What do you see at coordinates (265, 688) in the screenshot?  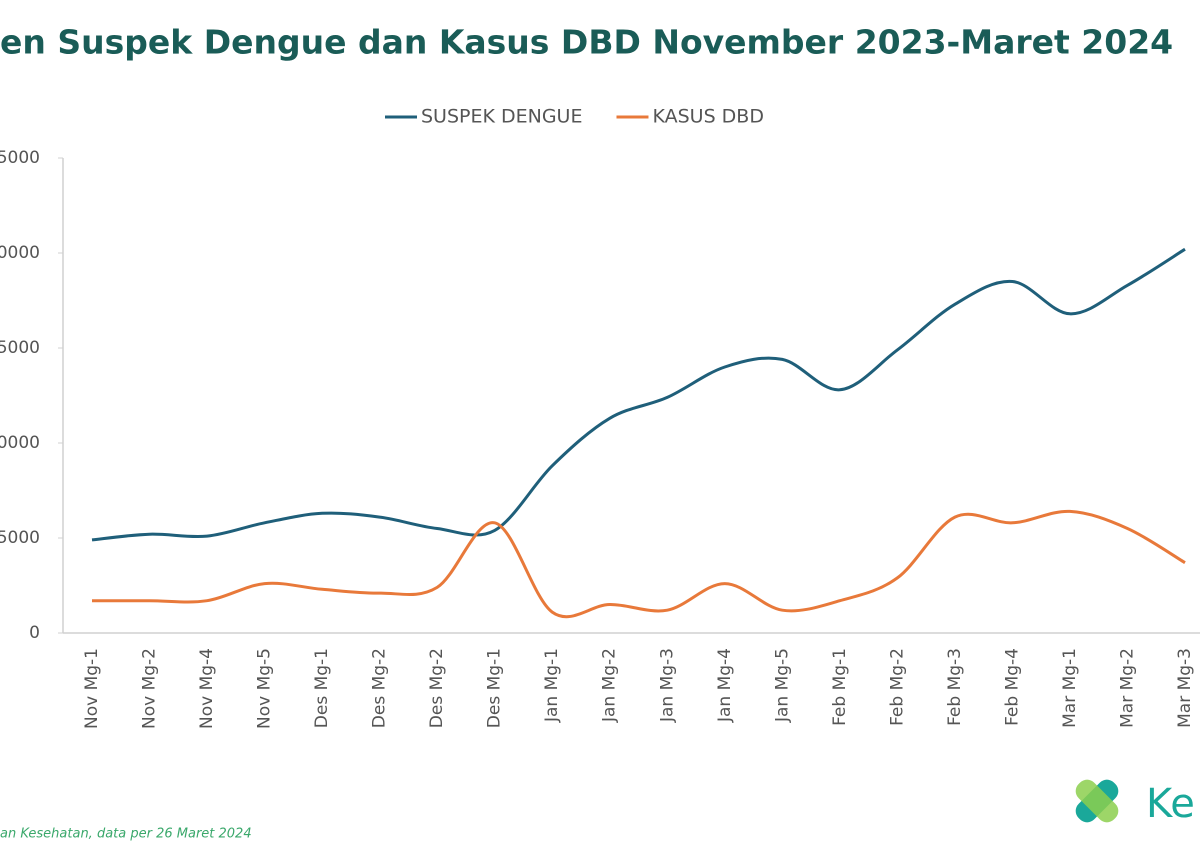 I see `x-tick-label: Nov Mg-5` at bounding box center [265, 688].